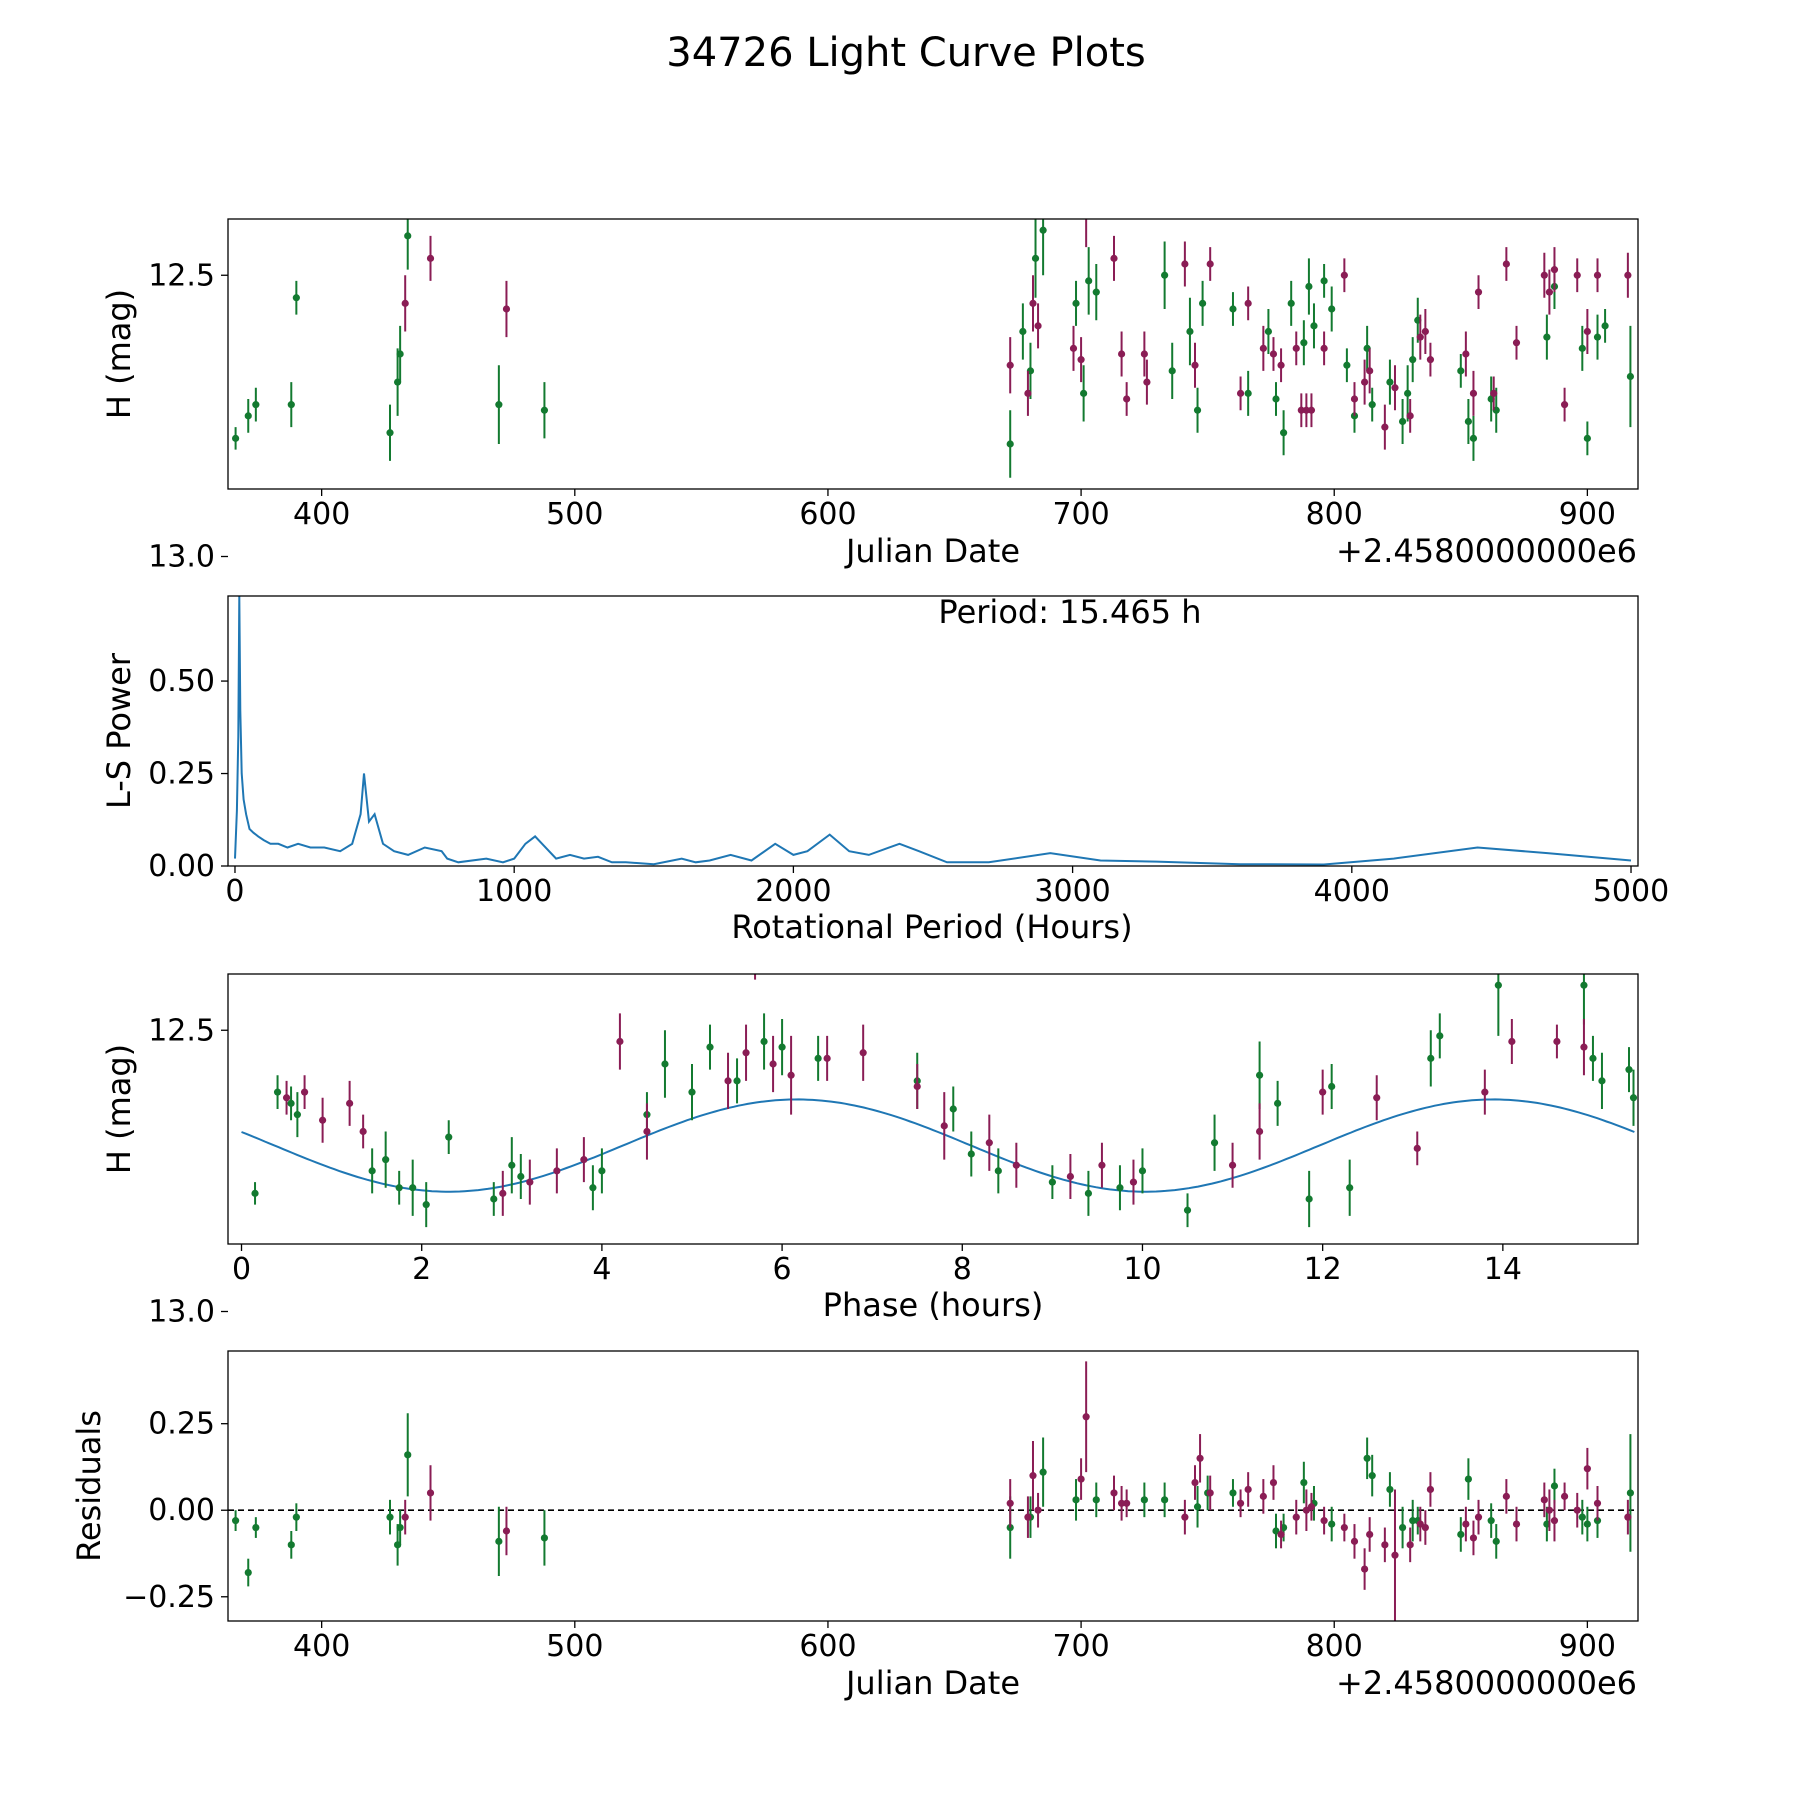  I want to click on residuals-x-label: Julian Date, so click(932, 1683).